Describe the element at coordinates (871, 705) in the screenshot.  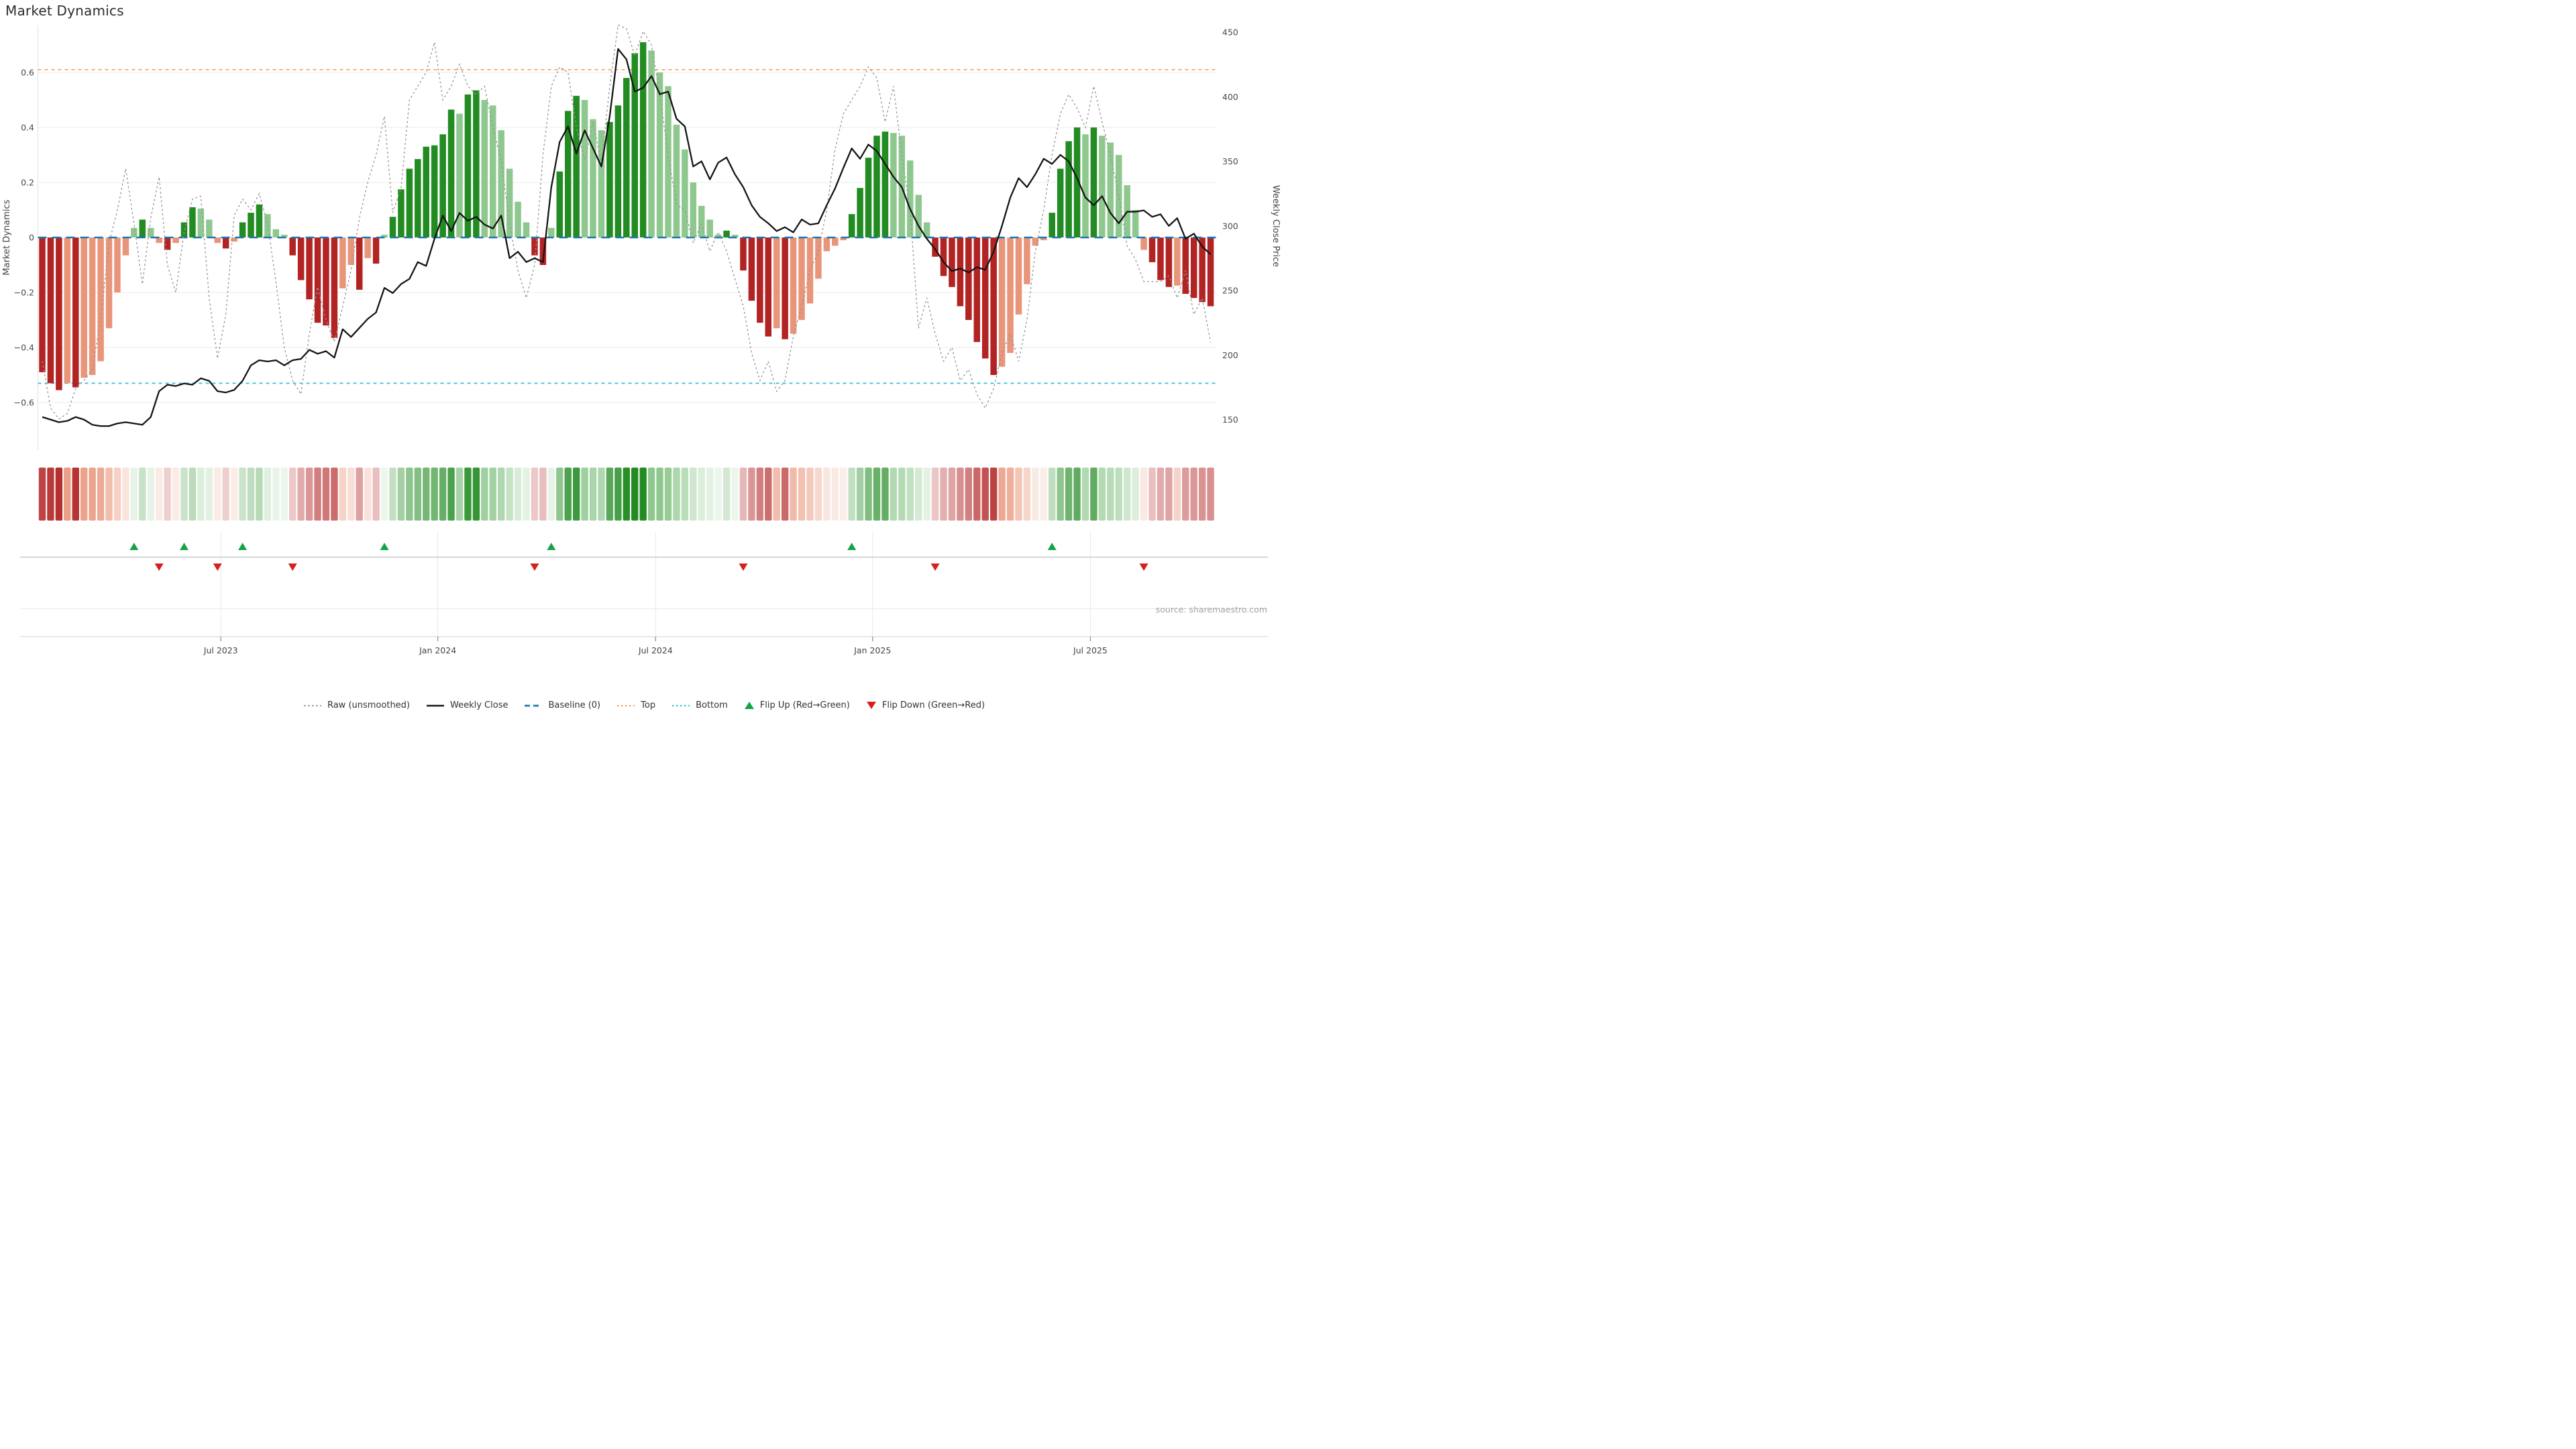
I see `flip-down-triangle-icon` at that location.